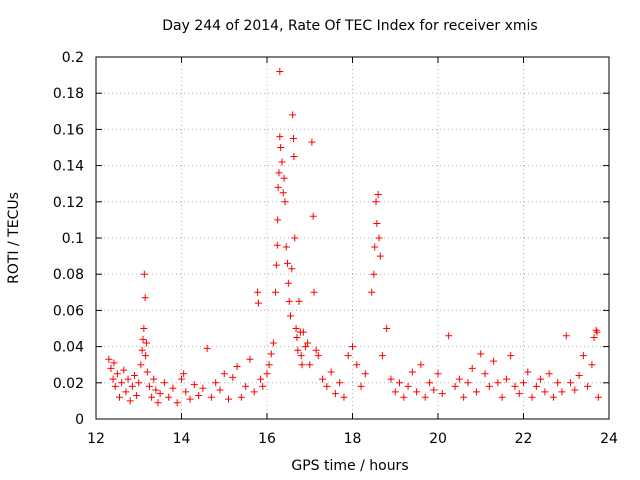  Describe the element at coordinates (353, 439) in the screenshot. I see `x-tick-label: 18` at that location.